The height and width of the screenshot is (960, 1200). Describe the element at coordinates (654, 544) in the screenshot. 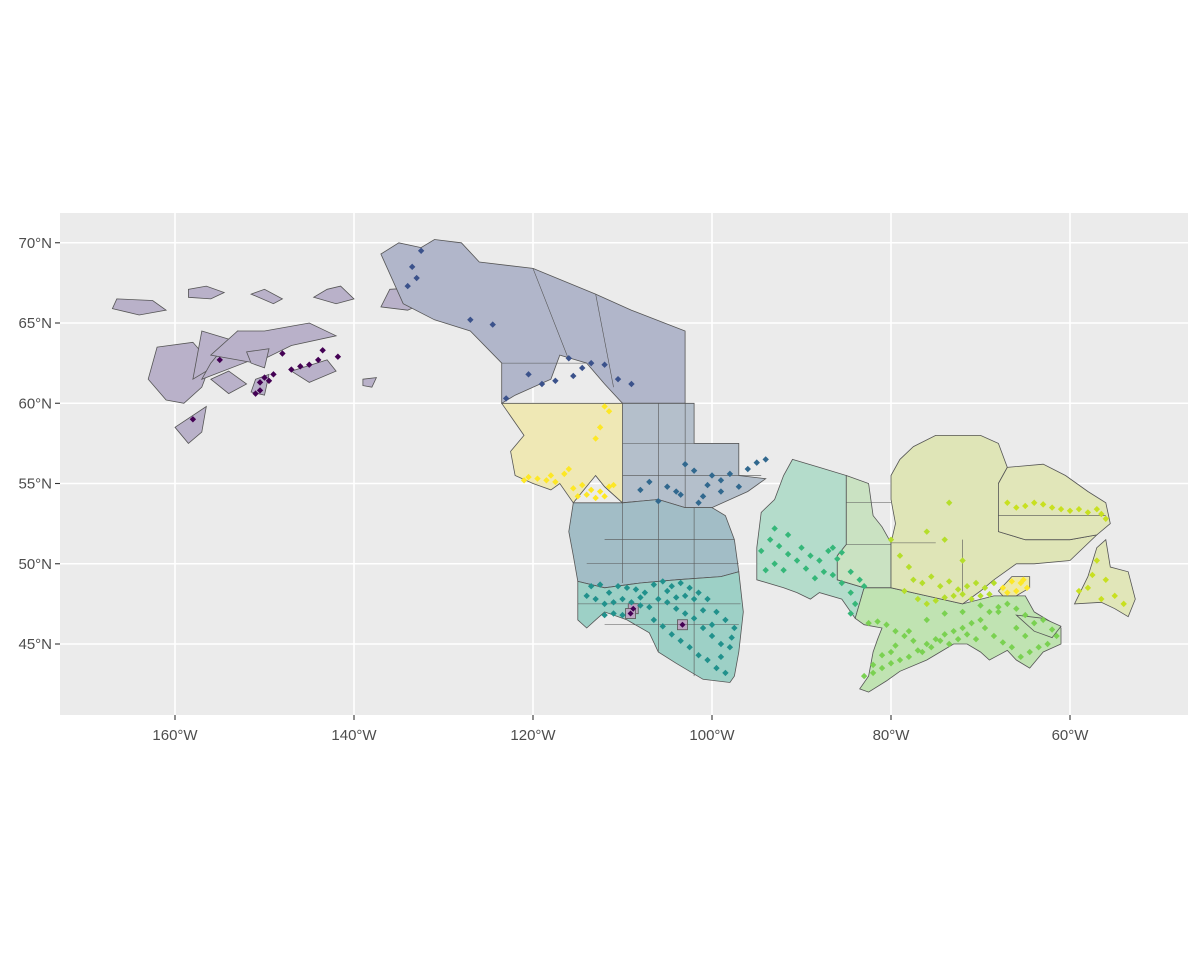

I see `region-prairie-south` at that location.